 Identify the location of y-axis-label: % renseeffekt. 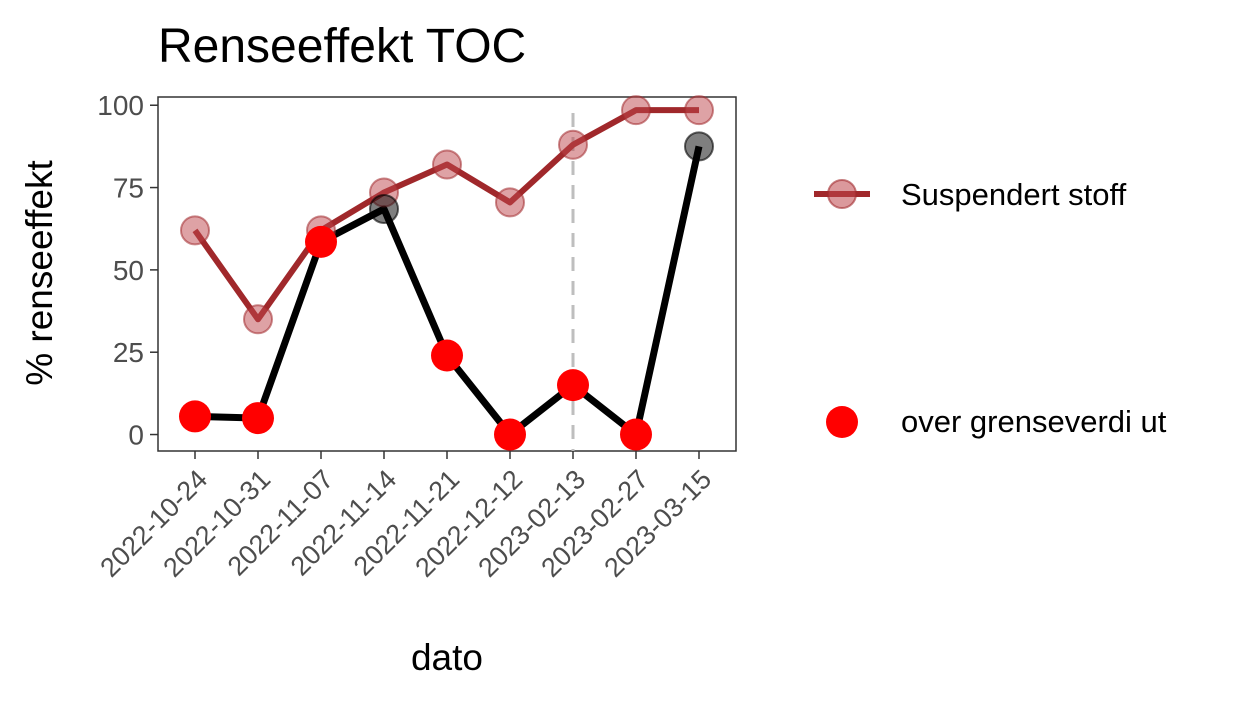
(39, 273).